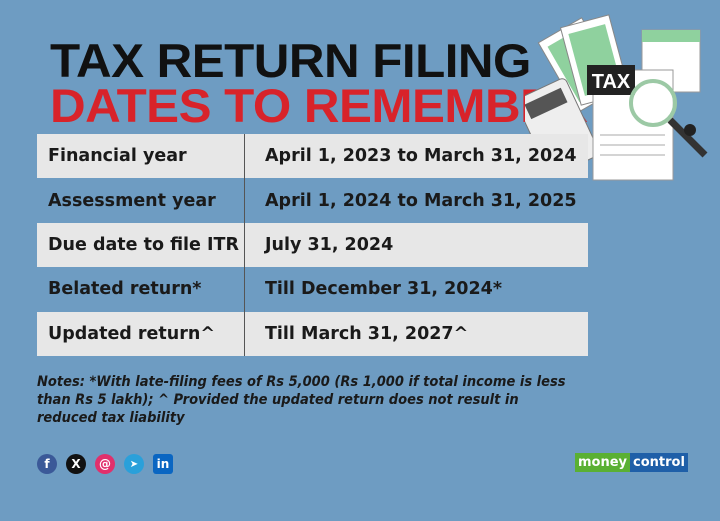  What do you see at coordinates (421, 156) in the screenshot?
I see `row-value: April 1, 2023 to March 31, 2024` at bounding box center [421, 156].